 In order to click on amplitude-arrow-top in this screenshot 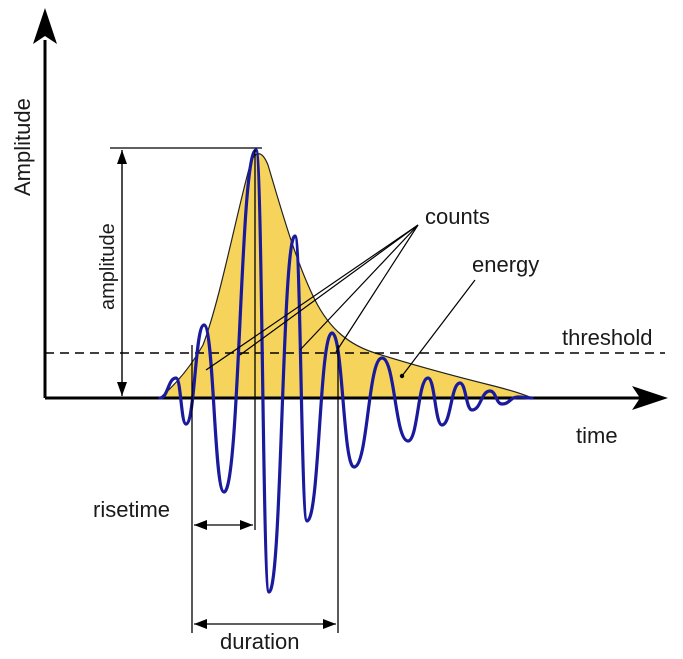, I will do `click(122, 157)`.